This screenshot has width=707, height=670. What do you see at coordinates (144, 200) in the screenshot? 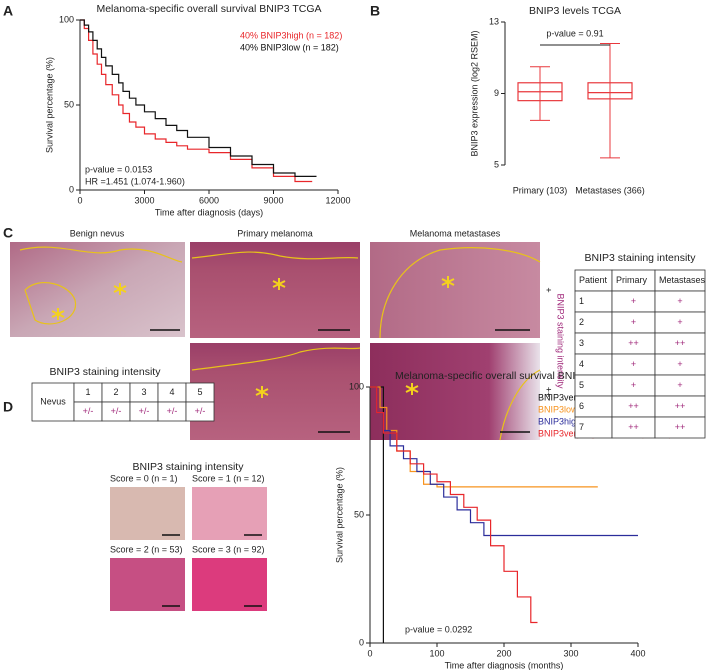
I see `x-tick-label: 3000` at bounding box center [144, 200].